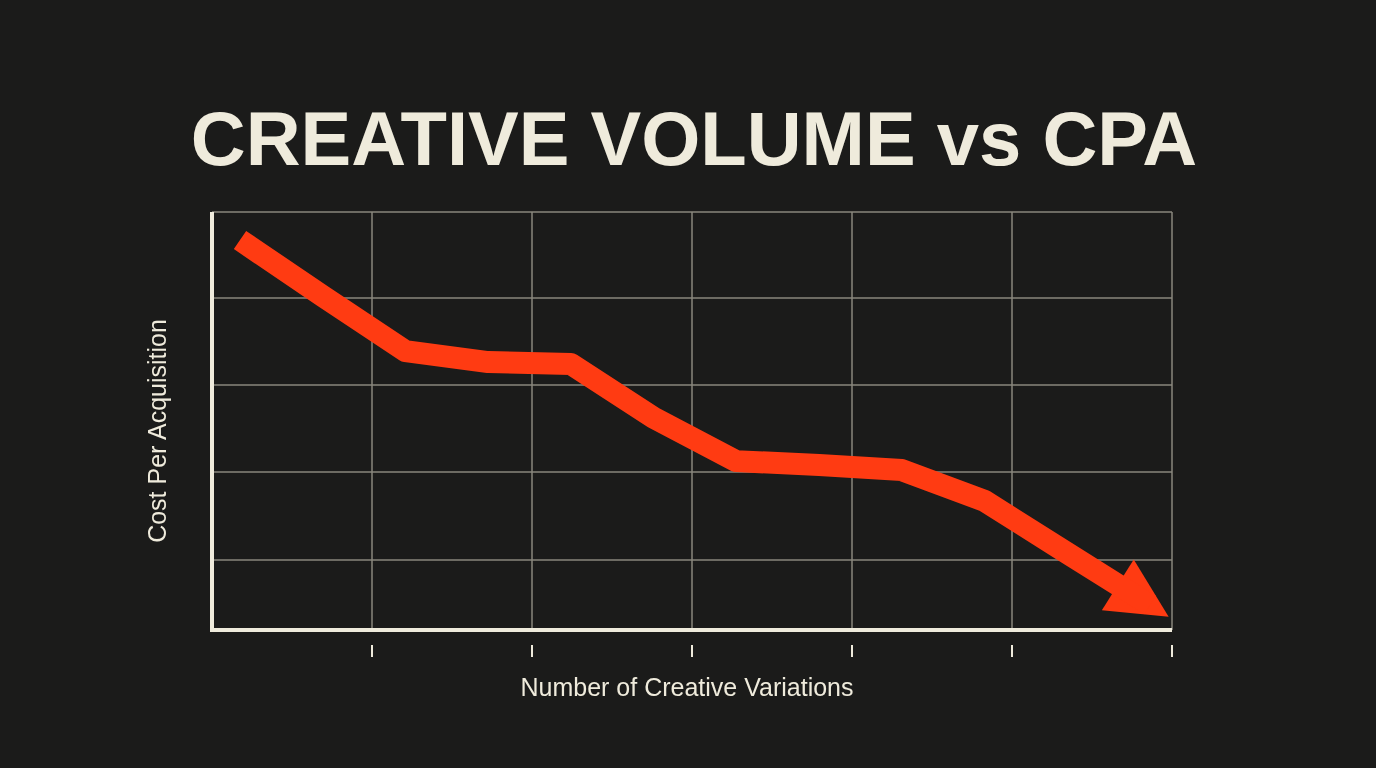 This screenshot has width=1376, height=768. I want to click on chart-title: CREATIVE VOLUME vs CPA, so click(694, 138).